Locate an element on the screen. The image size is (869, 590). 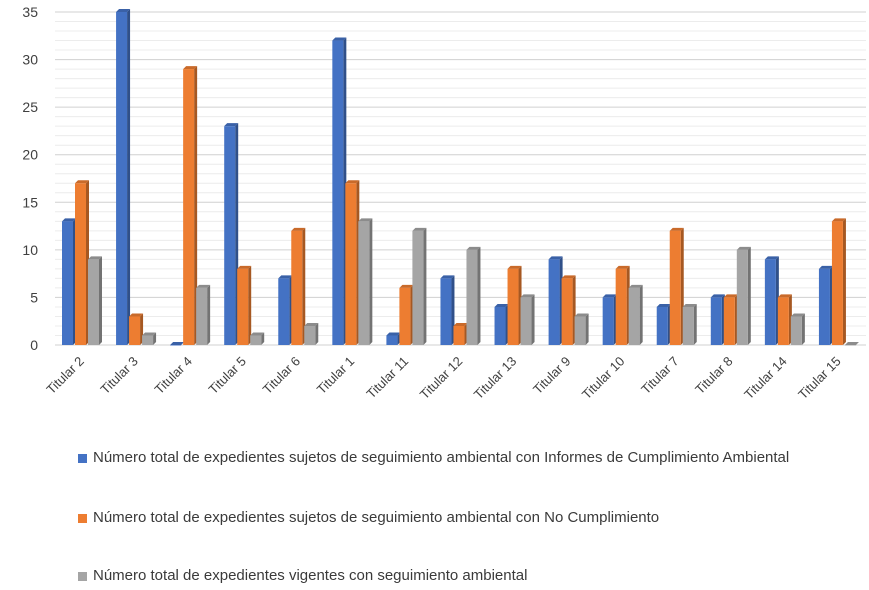
x-tick-label: Titular 11 is located at coordinates (387, 378).